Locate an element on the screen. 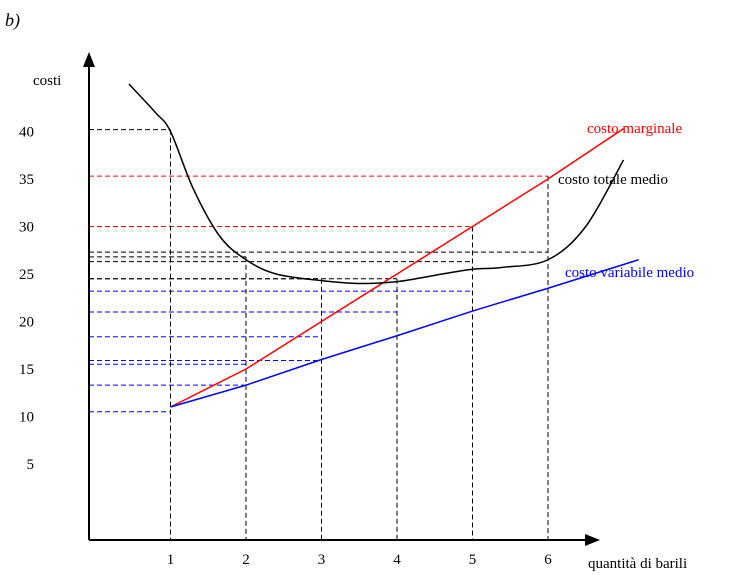 The height and width of the screenshot is (575, 744). y-axis-arrow is located at coordinates (89, 59).